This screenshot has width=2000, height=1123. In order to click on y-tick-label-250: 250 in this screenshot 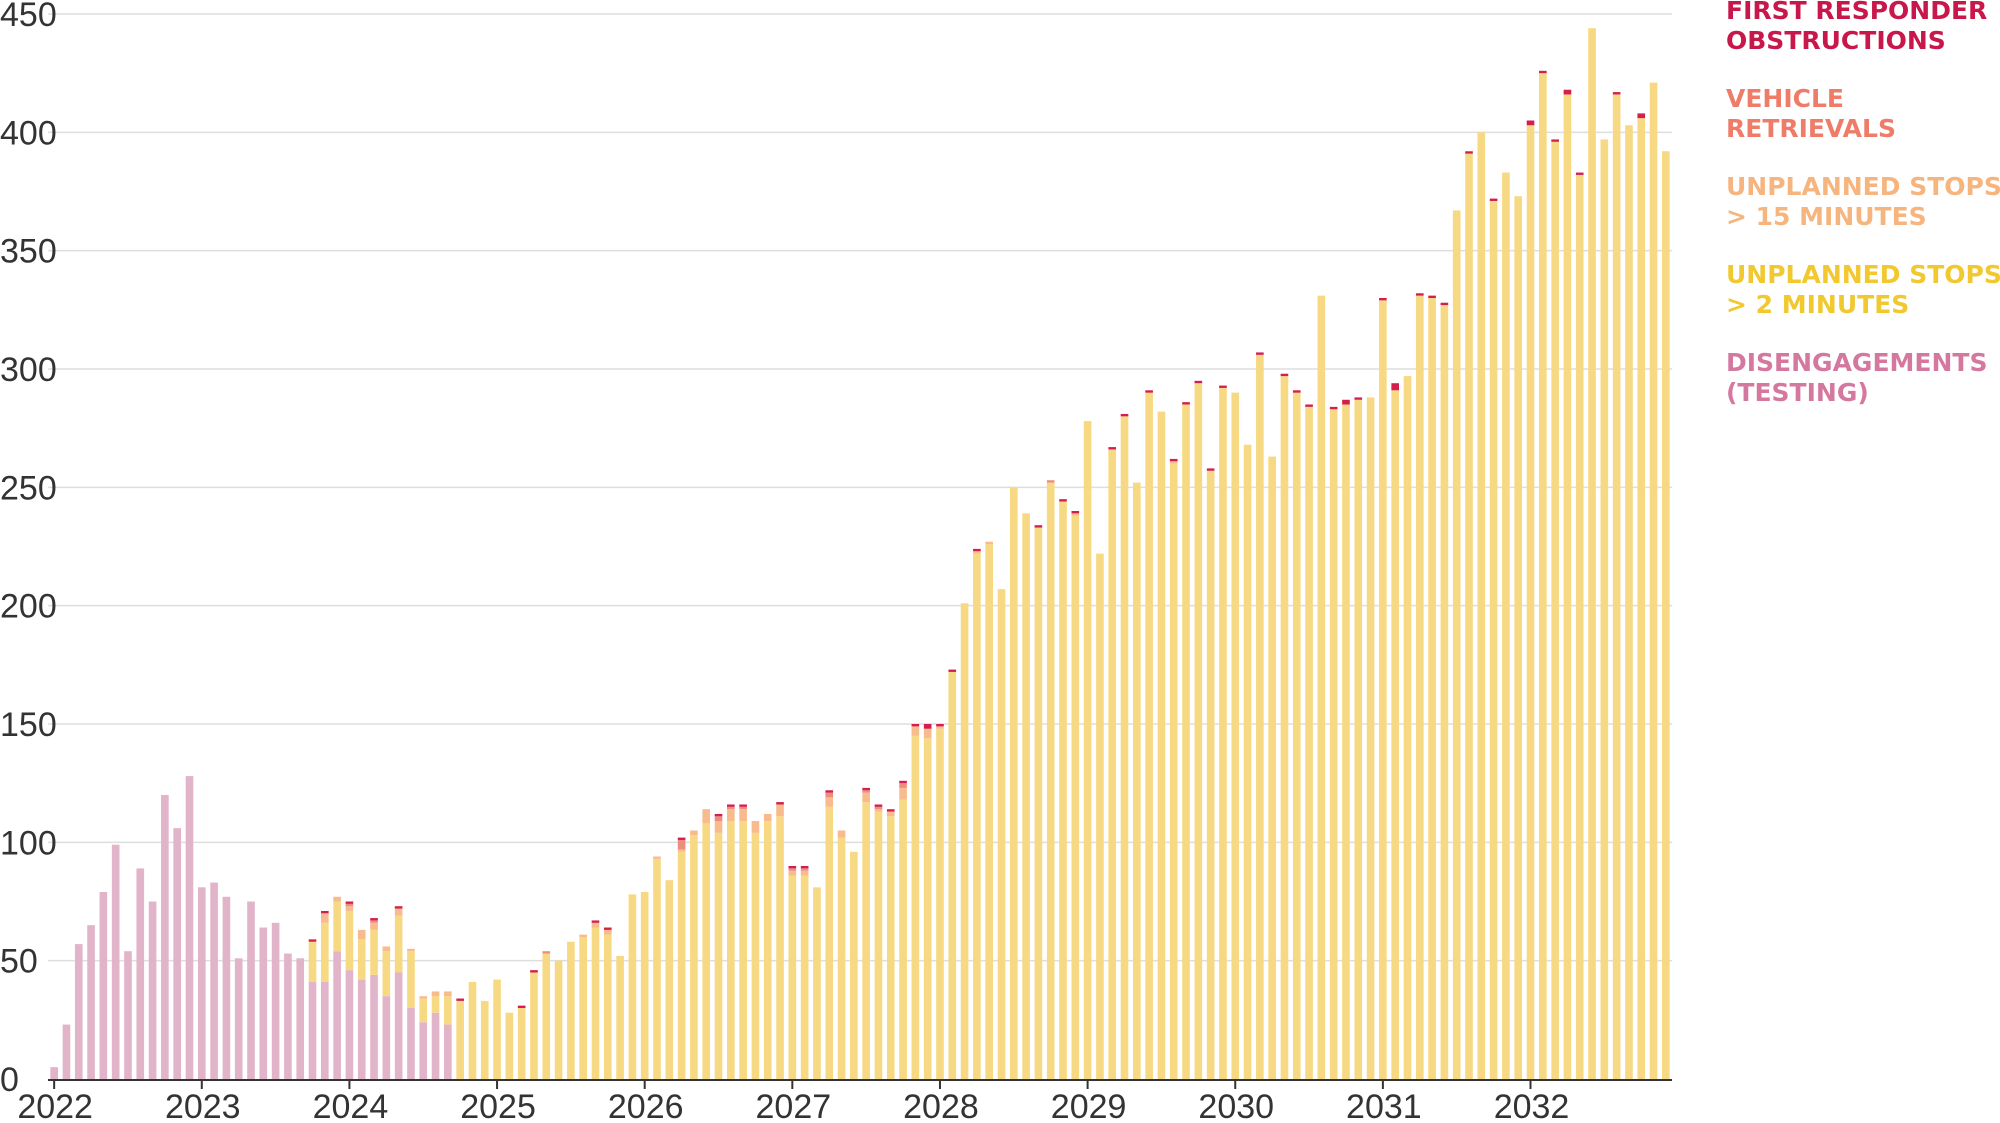, I will do `click(28, 488)`.